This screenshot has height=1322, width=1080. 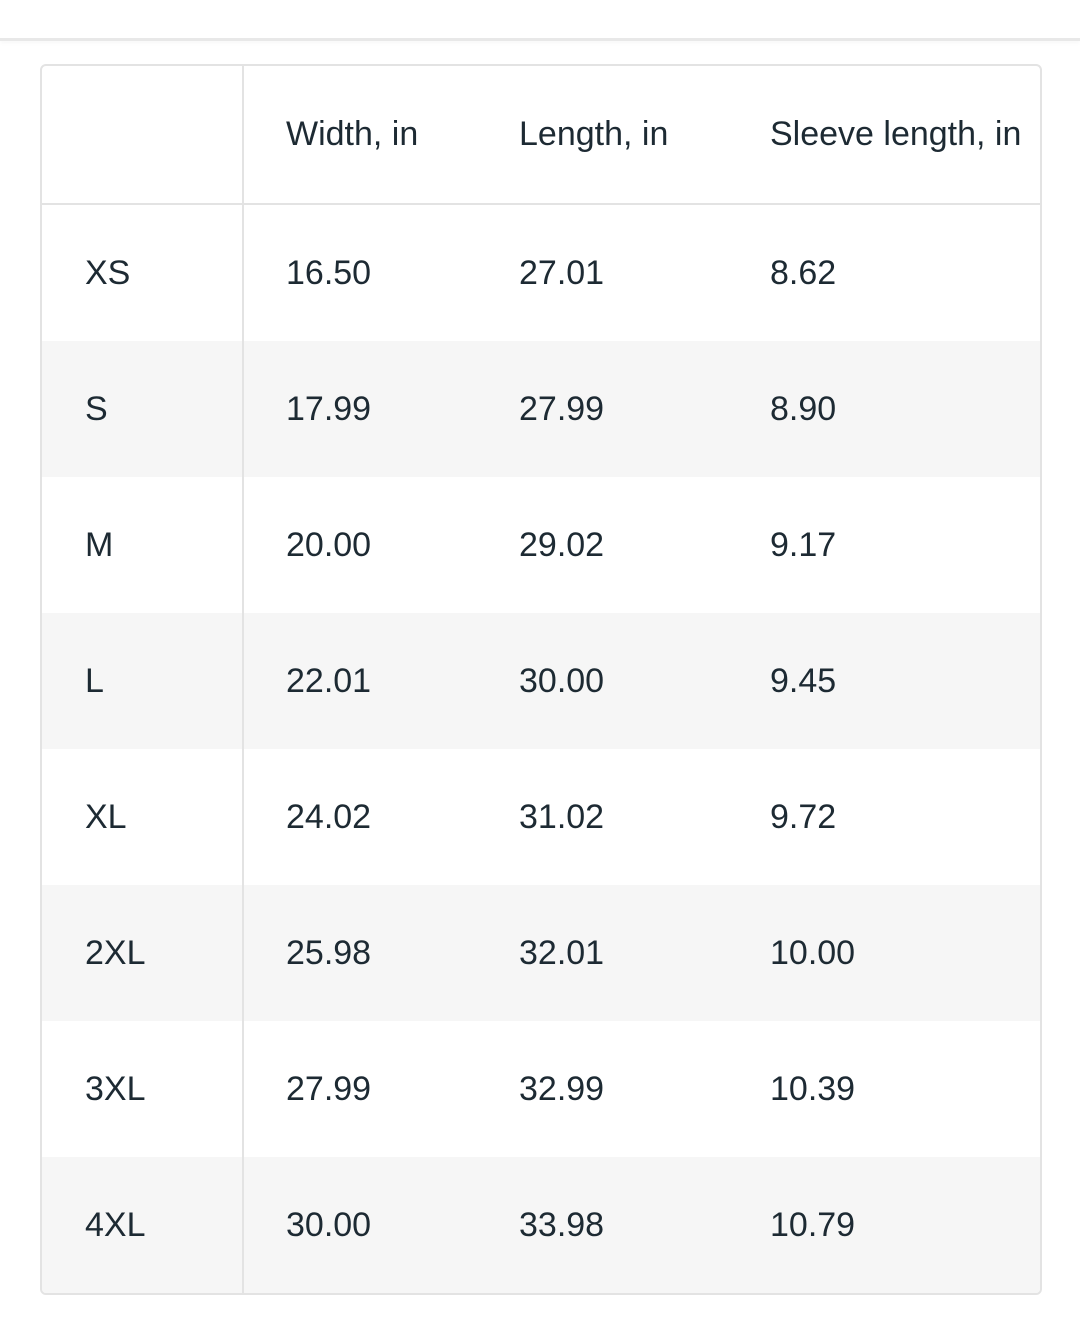 I want to click on header-width: Width, in, so click(x=381, y=135).